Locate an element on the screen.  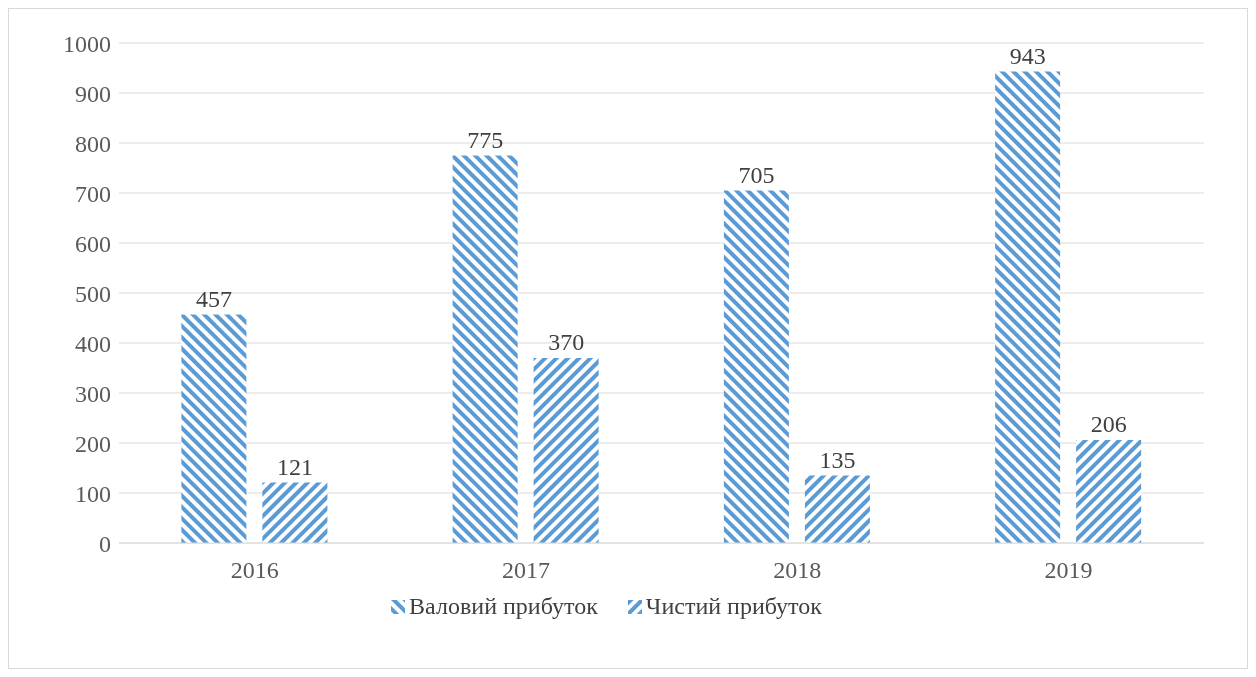
legend-label: Чистий прибуток is located at coordinates (733, 606).